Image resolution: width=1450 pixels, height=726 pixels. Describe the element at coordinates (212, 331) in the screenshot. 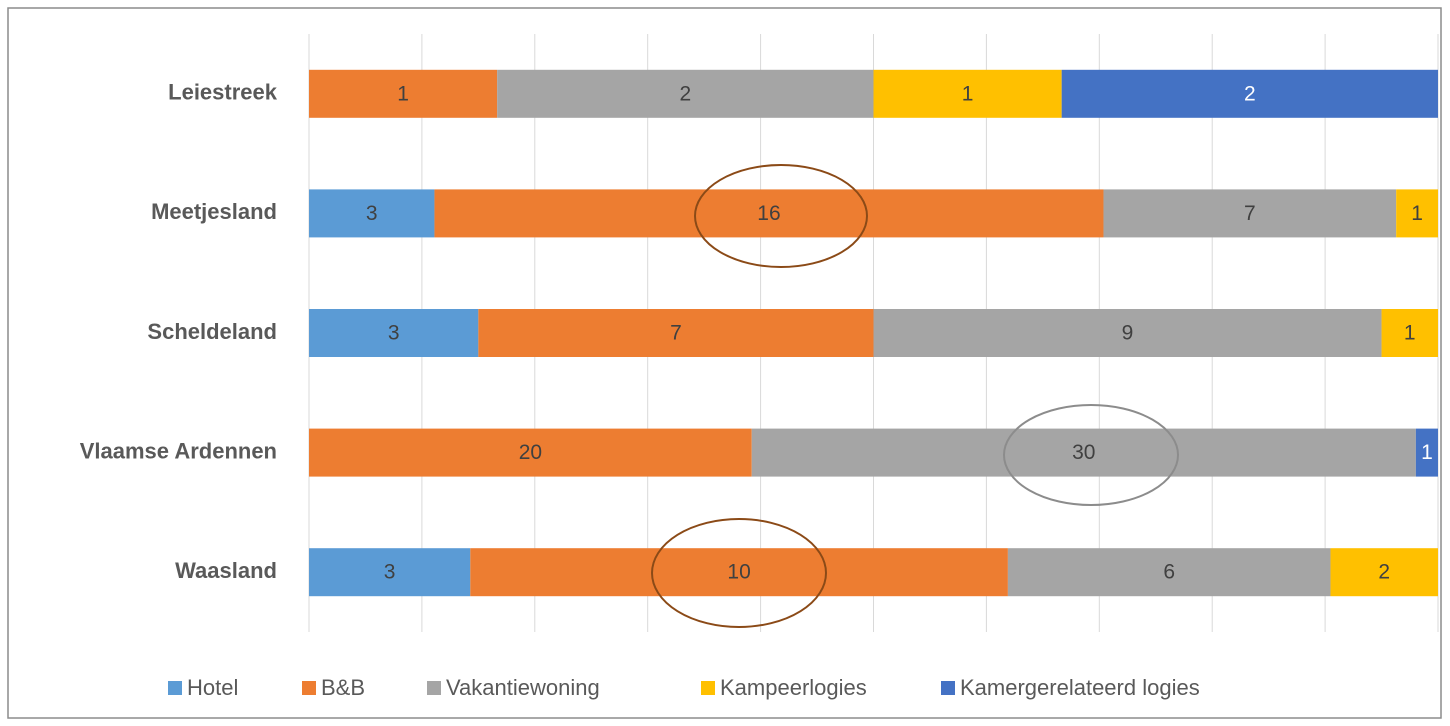

I see `y-tick-label: Scheldeland` at that location.